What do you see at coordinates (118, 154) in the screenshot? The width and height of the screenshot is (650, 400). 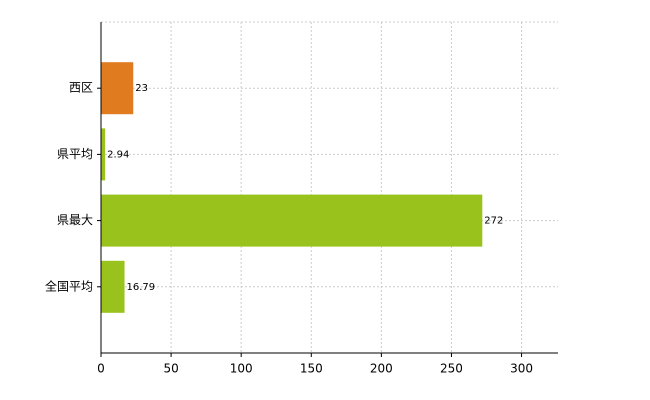 I see `value-label: 2.94` at bounding box center [118, 154].